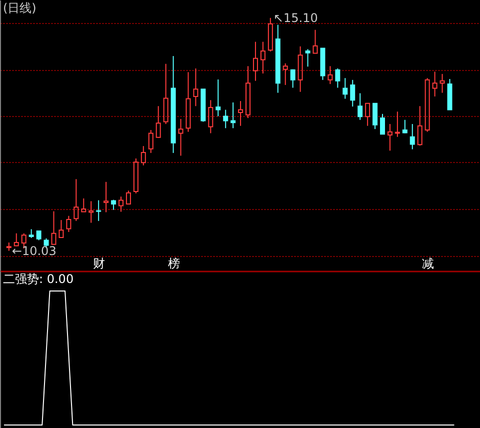 The image size is (480, 428). I want to click on chart-title: (日线), so click(19, 8).